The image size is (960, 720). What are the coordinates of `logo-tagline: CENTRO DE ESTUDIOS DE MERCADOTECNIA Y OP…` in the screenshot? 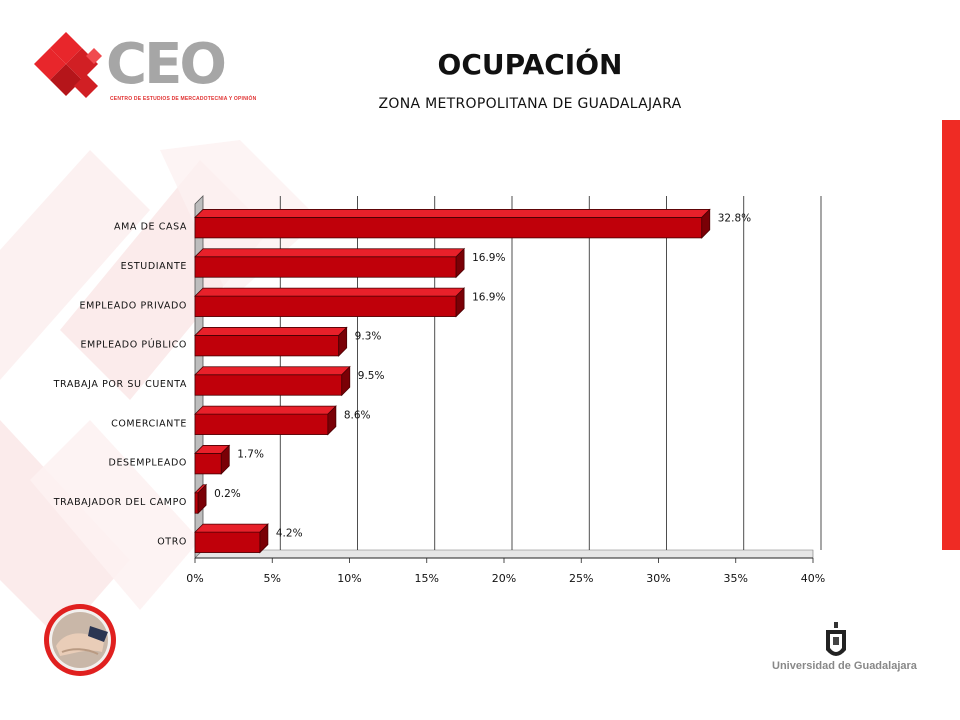 It's located at (183, 99).